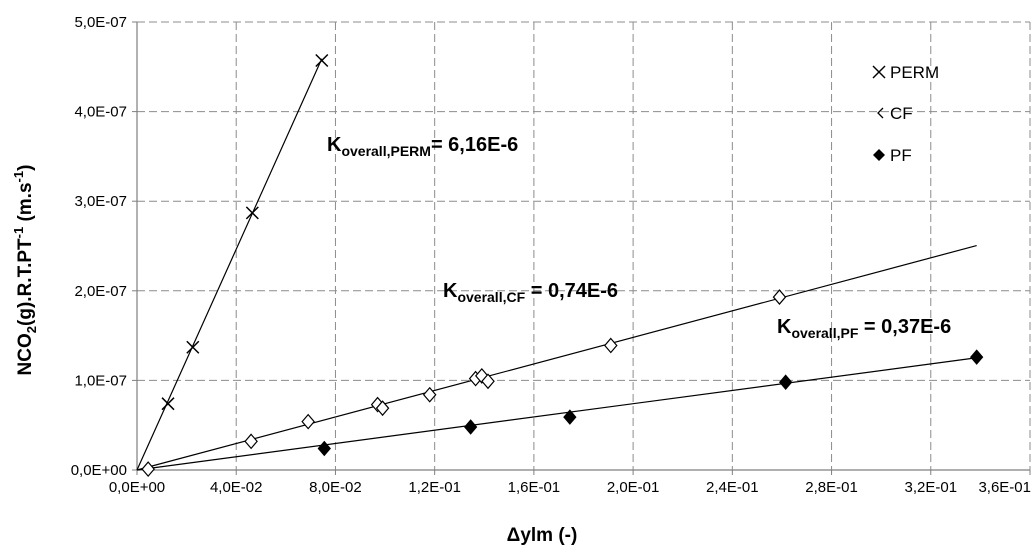 Image resolution: width=1033 pixels, height=559 pixels. I want to click on x-tick-label: 3,6E-01, so click(1004, 487).